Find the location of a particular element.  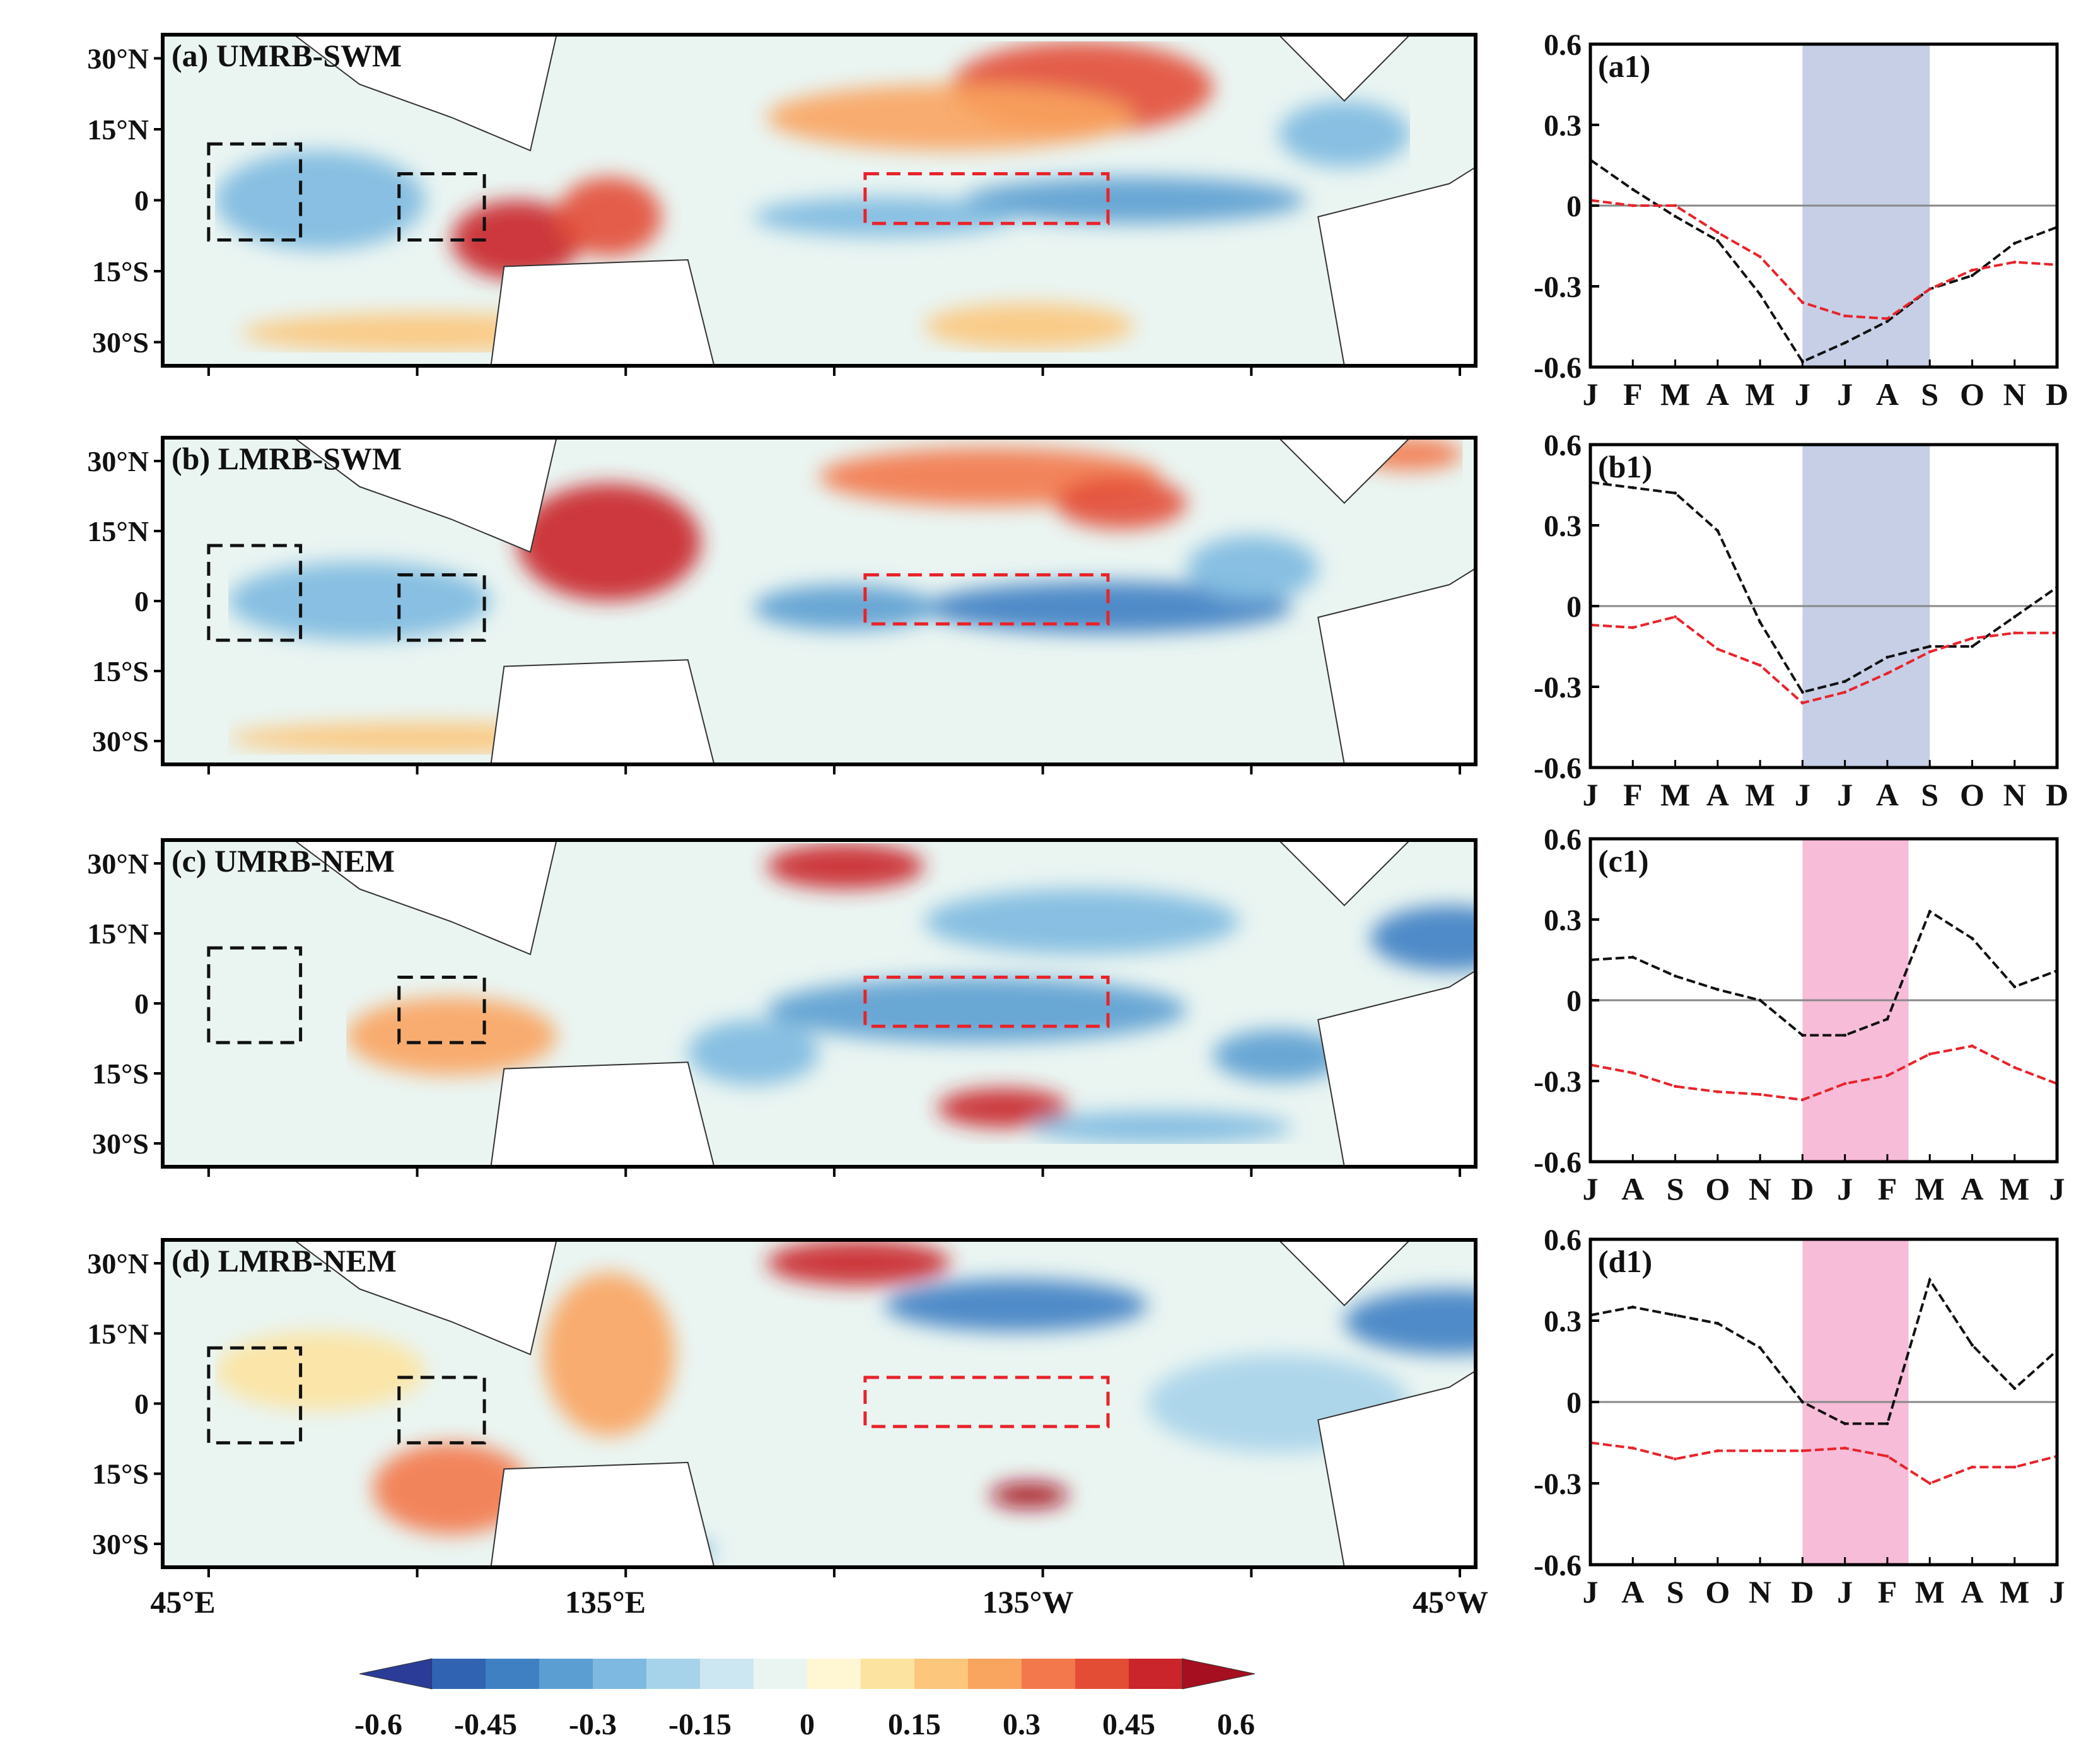

y-tick-label: 0 is located at coordinates (1574, 206).